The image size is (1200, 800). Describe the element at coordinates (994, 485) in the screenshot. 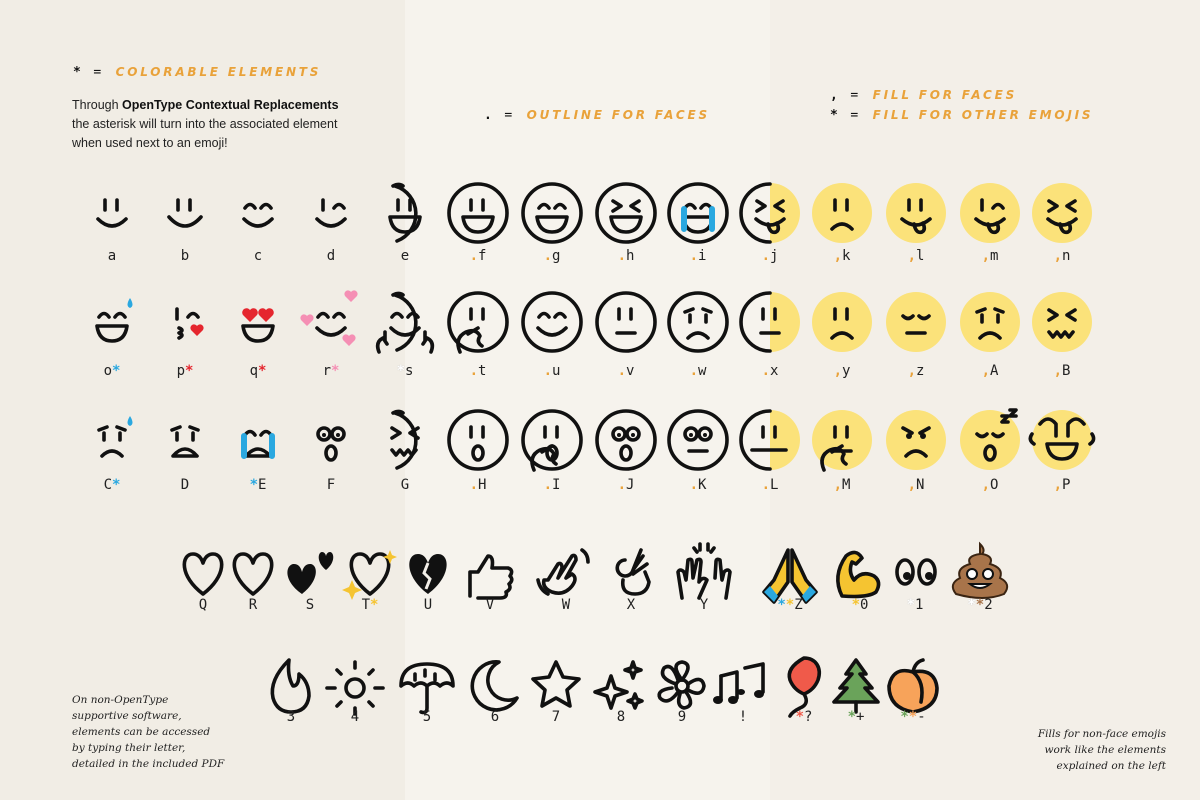

I see `glyph-letter: O` at that location.